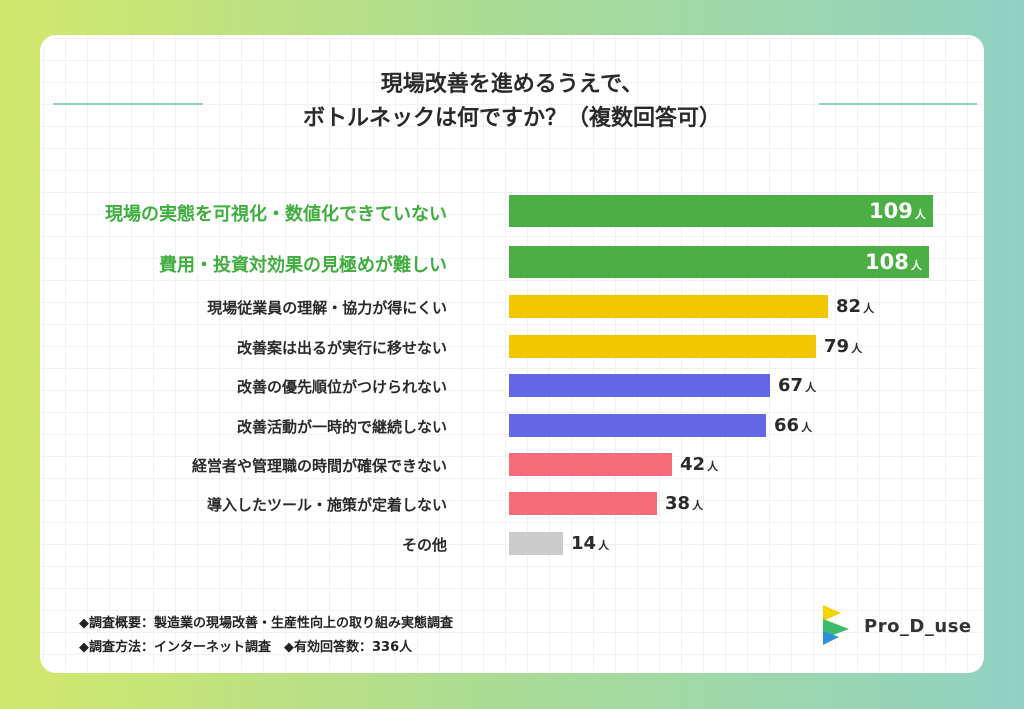  I want to click on bar-value-label: 79 人, so click(843, 346).